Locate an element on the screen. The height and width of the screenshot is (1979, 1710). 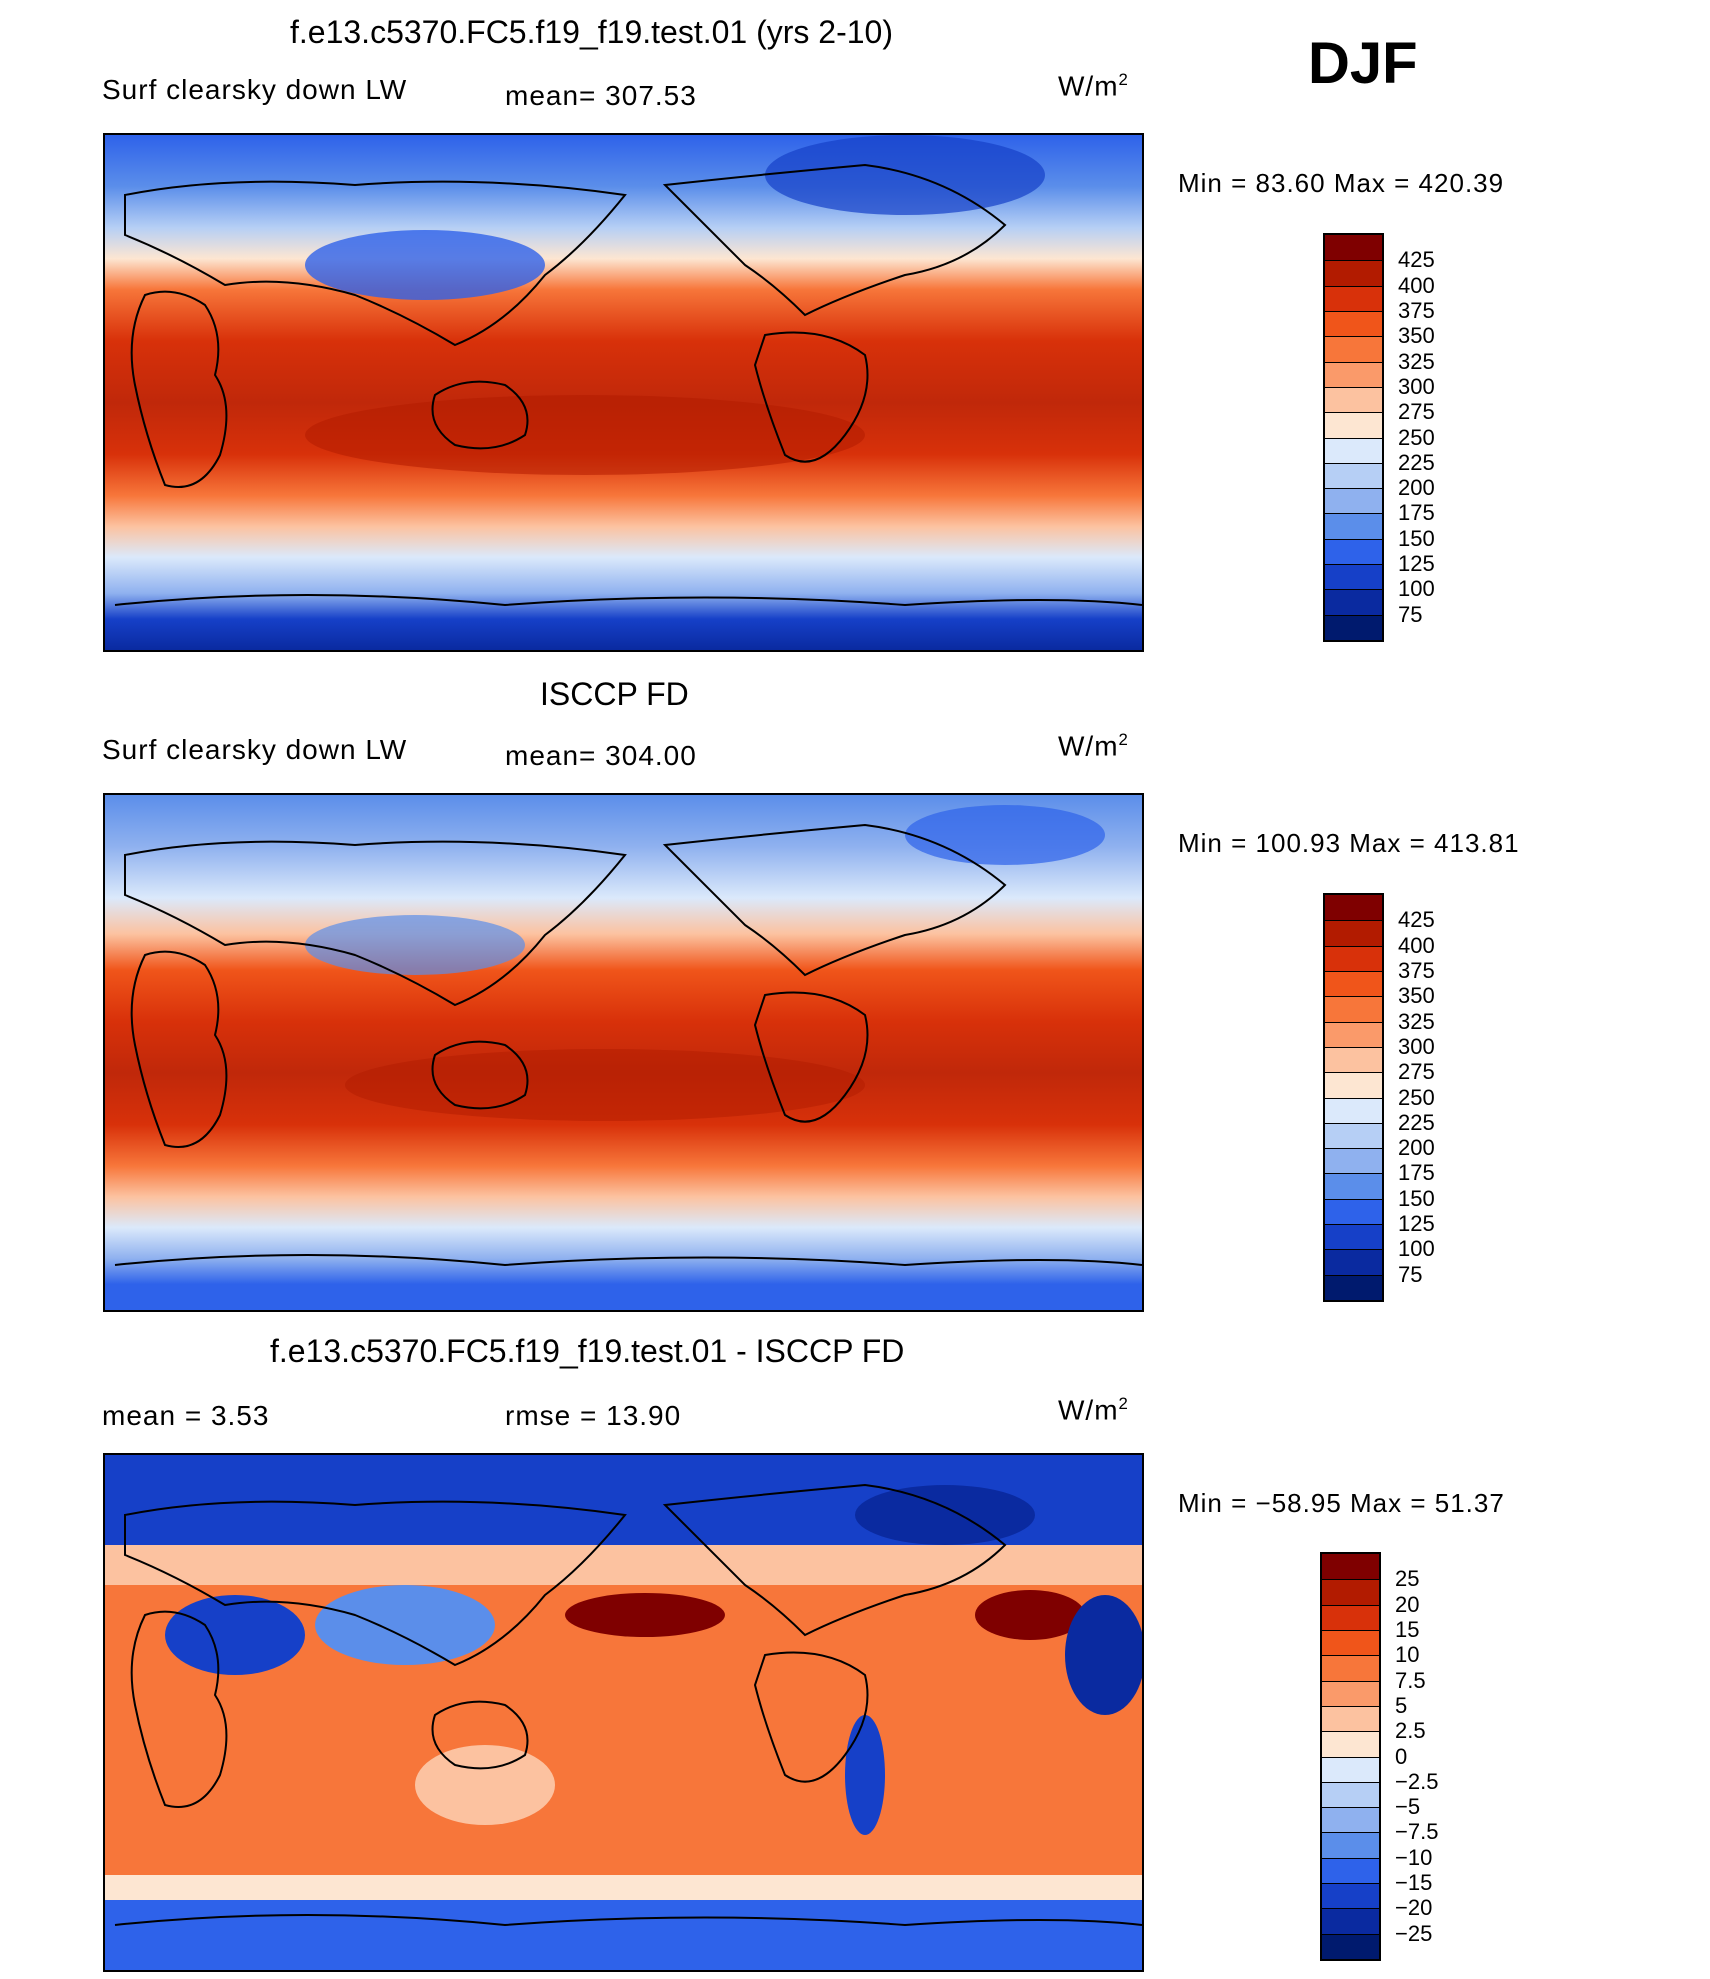
colorbar-tick-label: −2.5 is located at coordinates (1417, 1781).